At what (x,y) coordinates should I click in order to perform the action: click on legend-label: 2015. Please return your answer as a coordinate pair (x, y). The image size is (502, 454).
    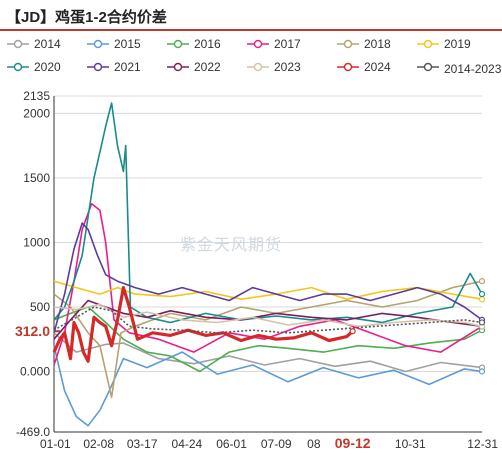
    Looking at the image, I should click on (127, 44).